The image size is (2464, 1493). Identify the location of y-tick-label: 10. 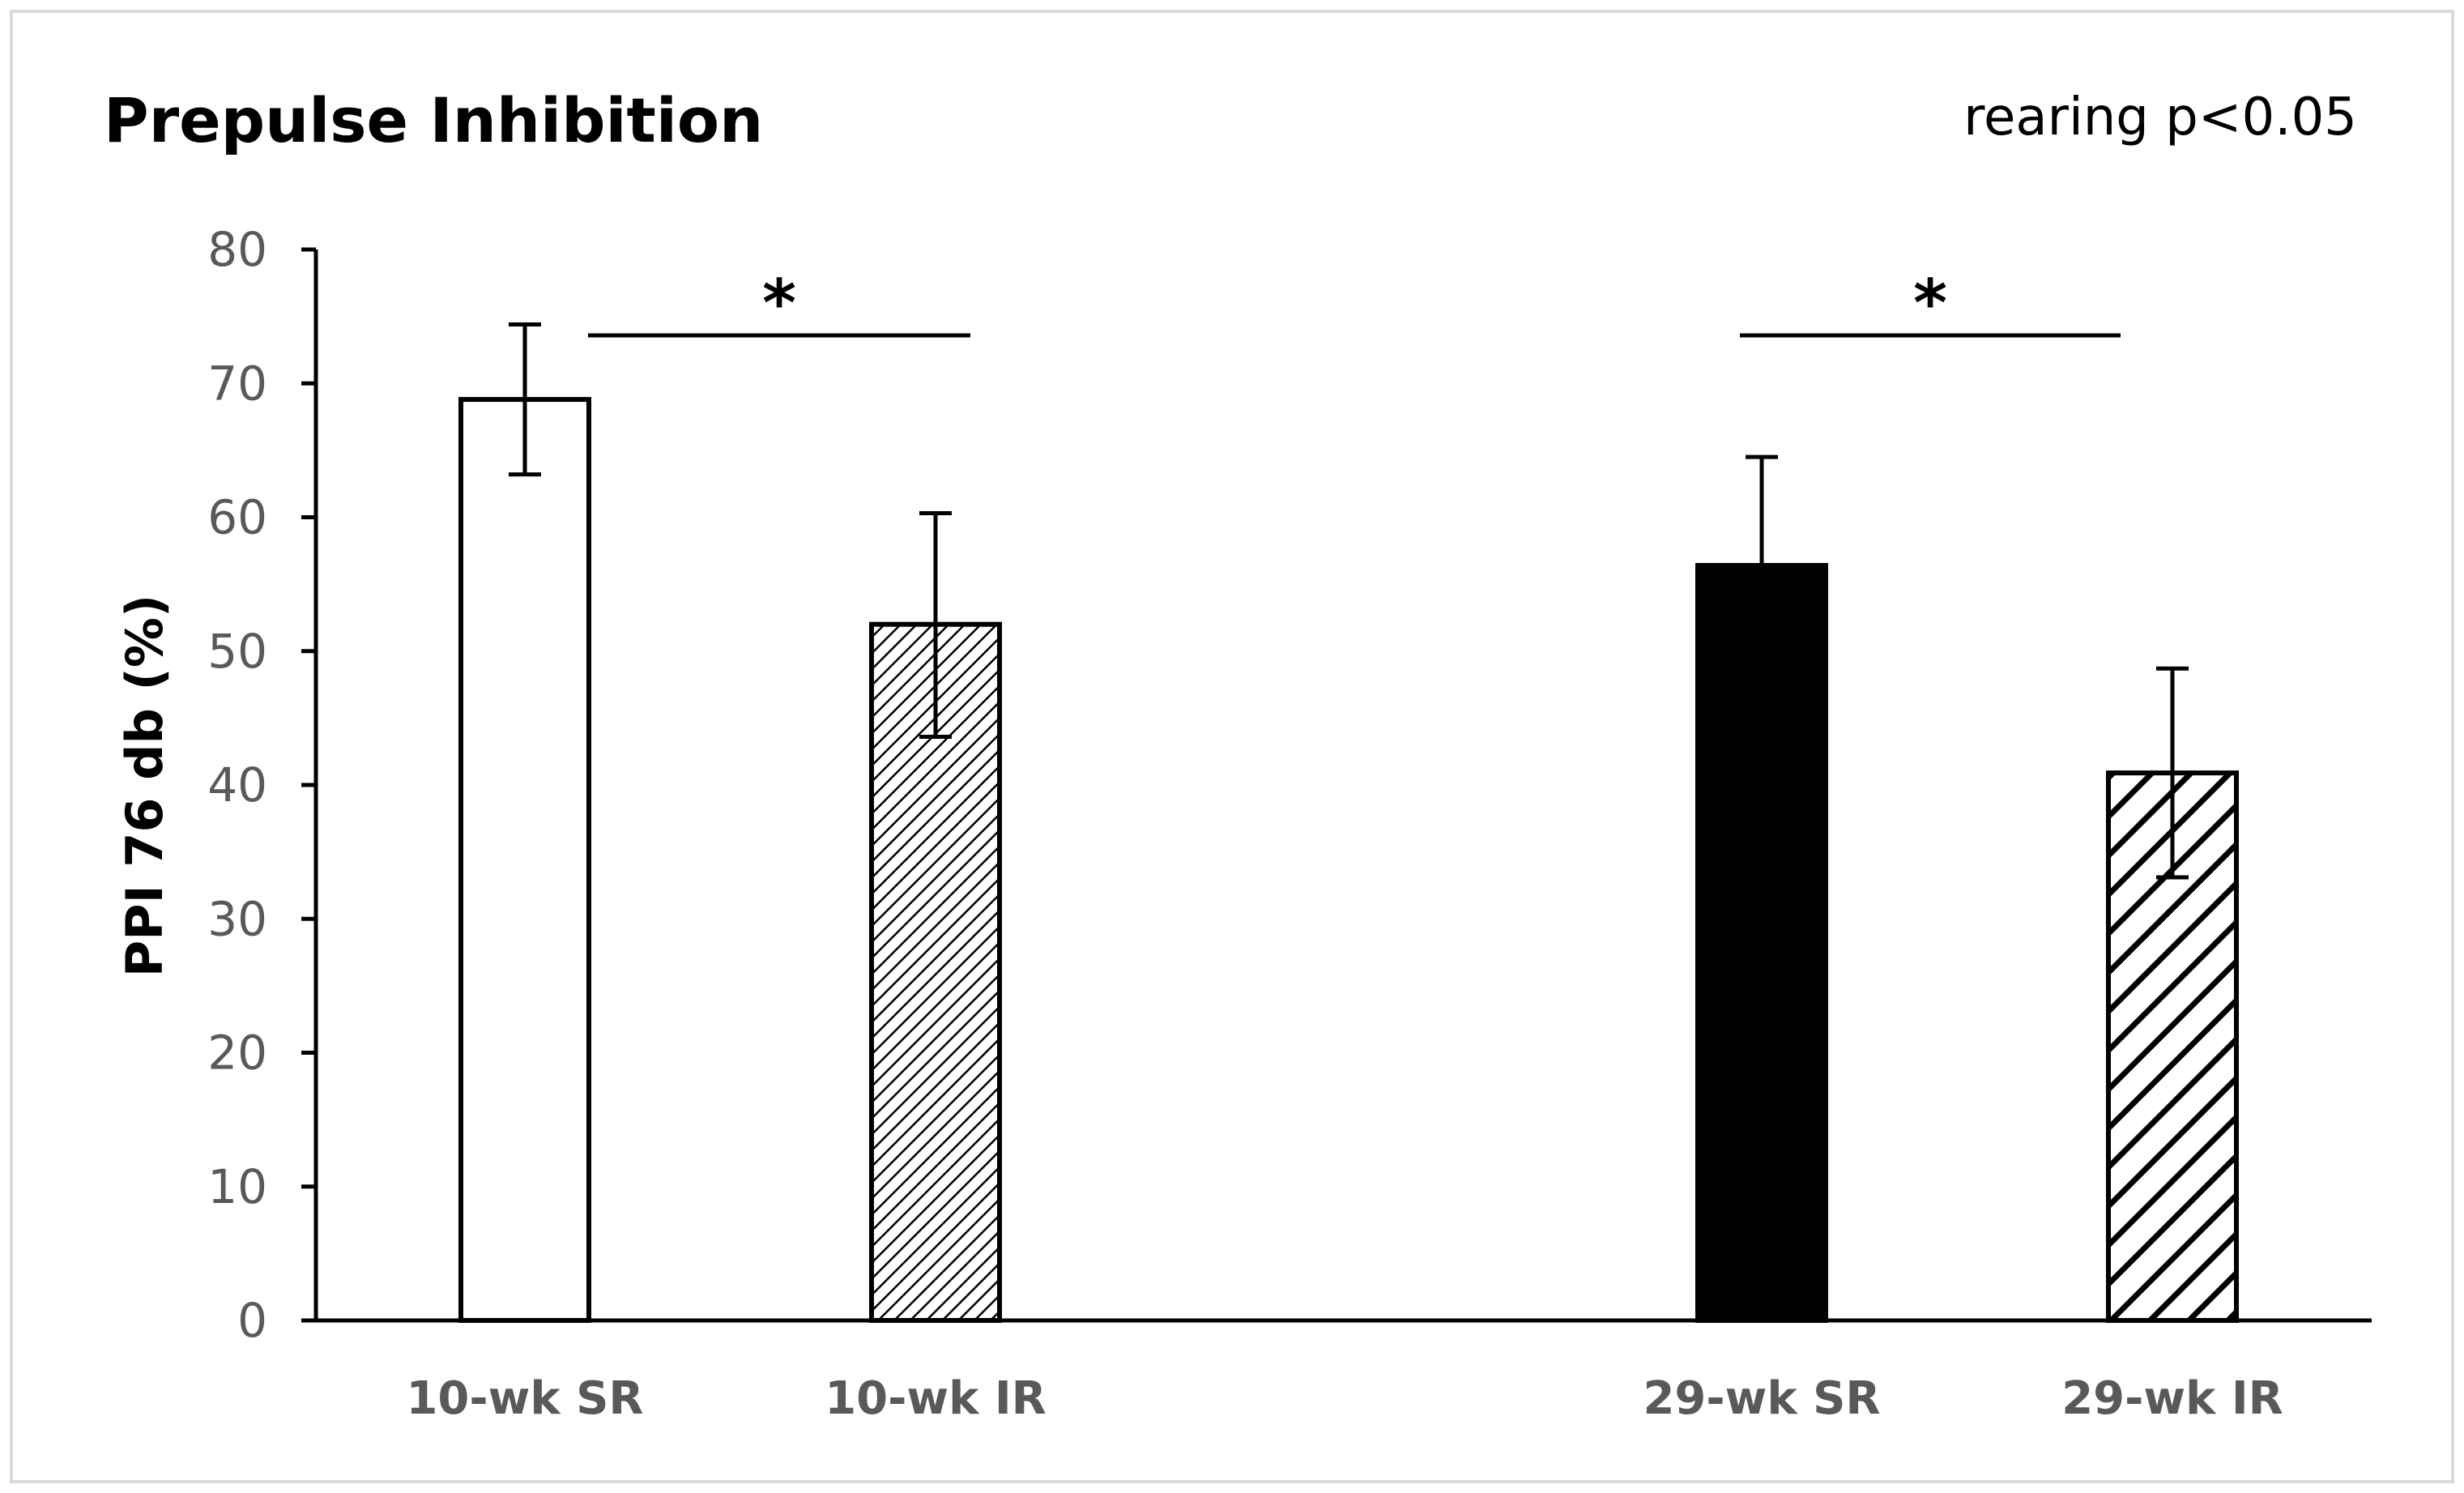
(237, 1186).